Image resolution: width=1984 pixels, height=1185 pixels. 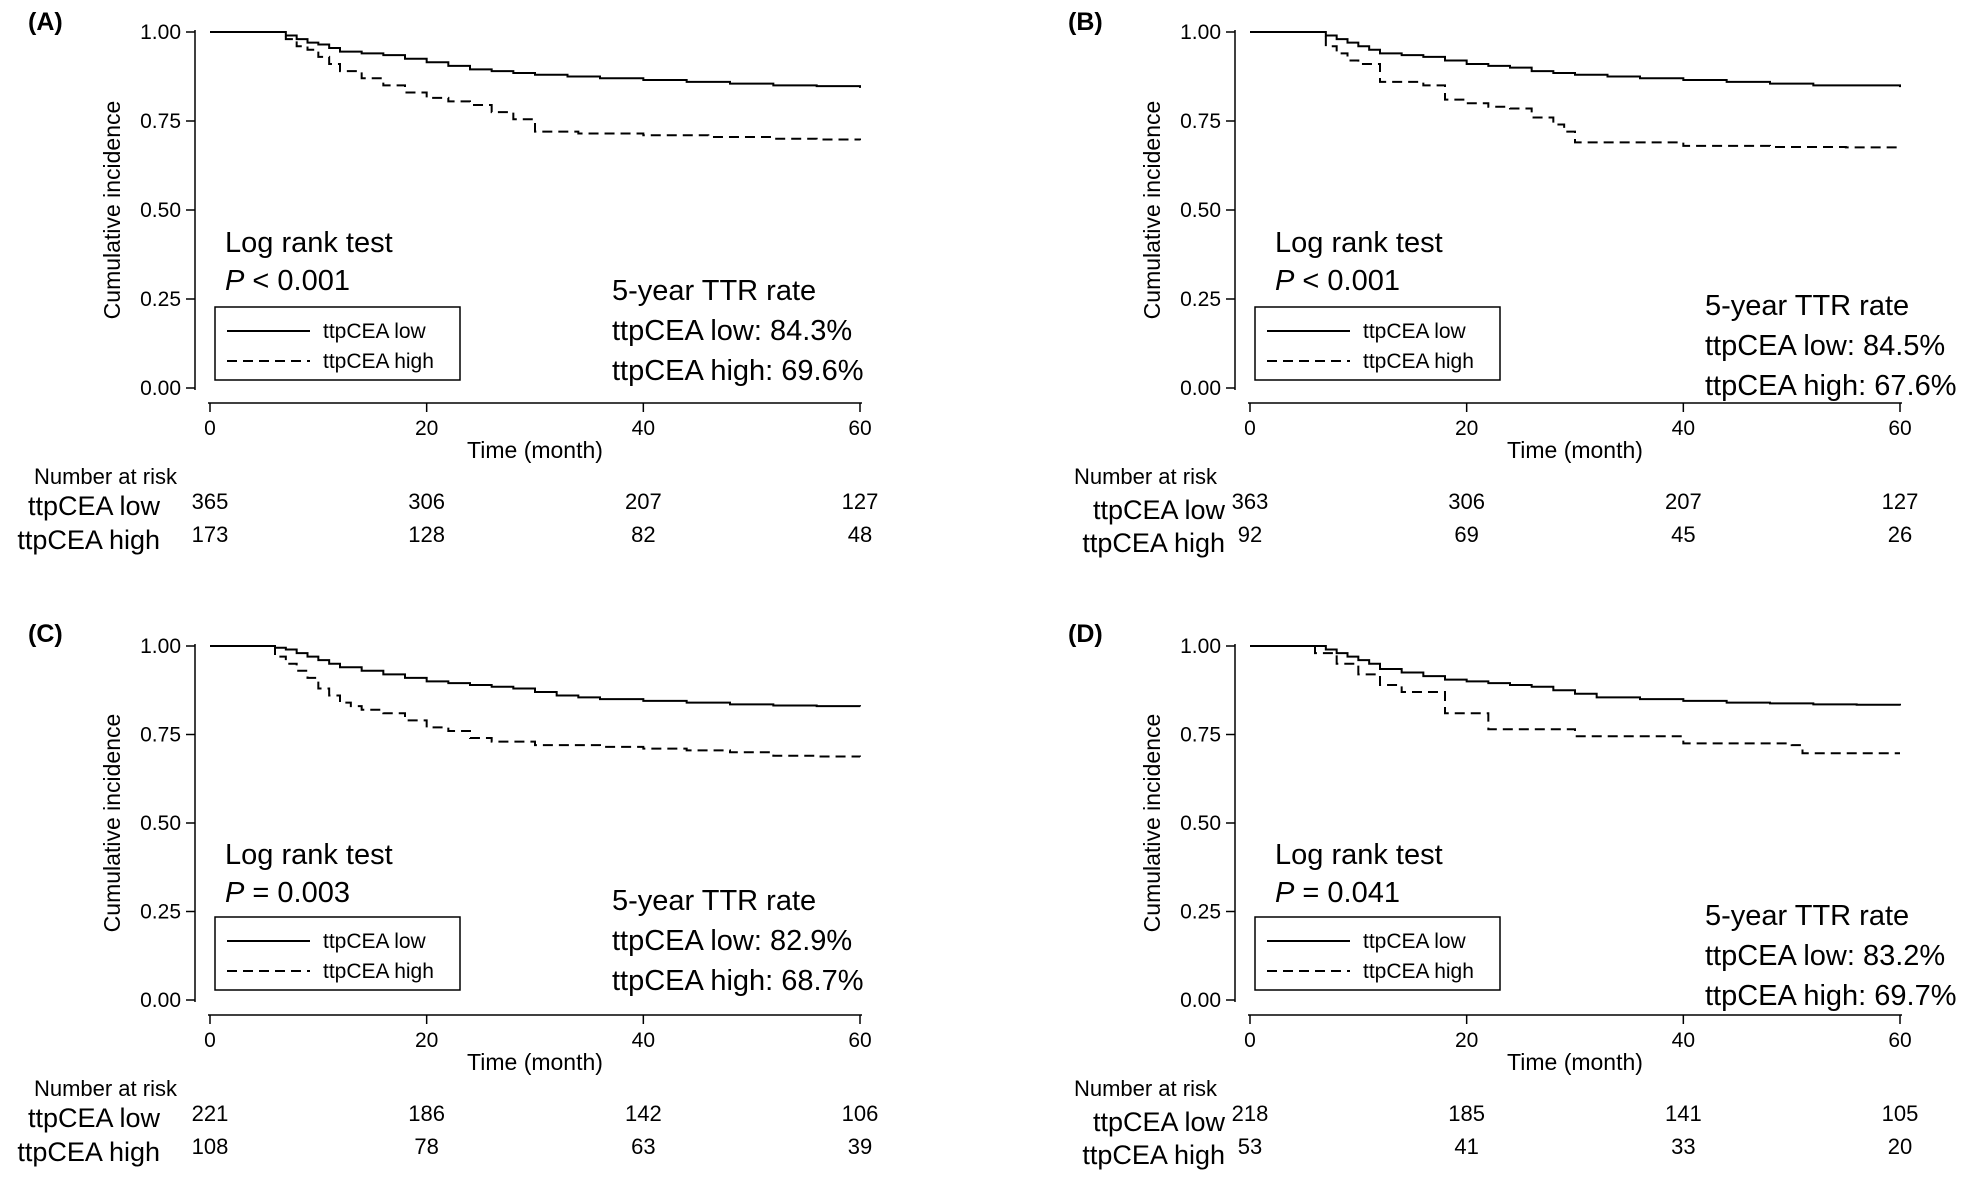 What do you see at coordinates (1337, 893) in the screenshot?
I see `p-value-text: P = 0.041` at bounding box center [1337, 893].